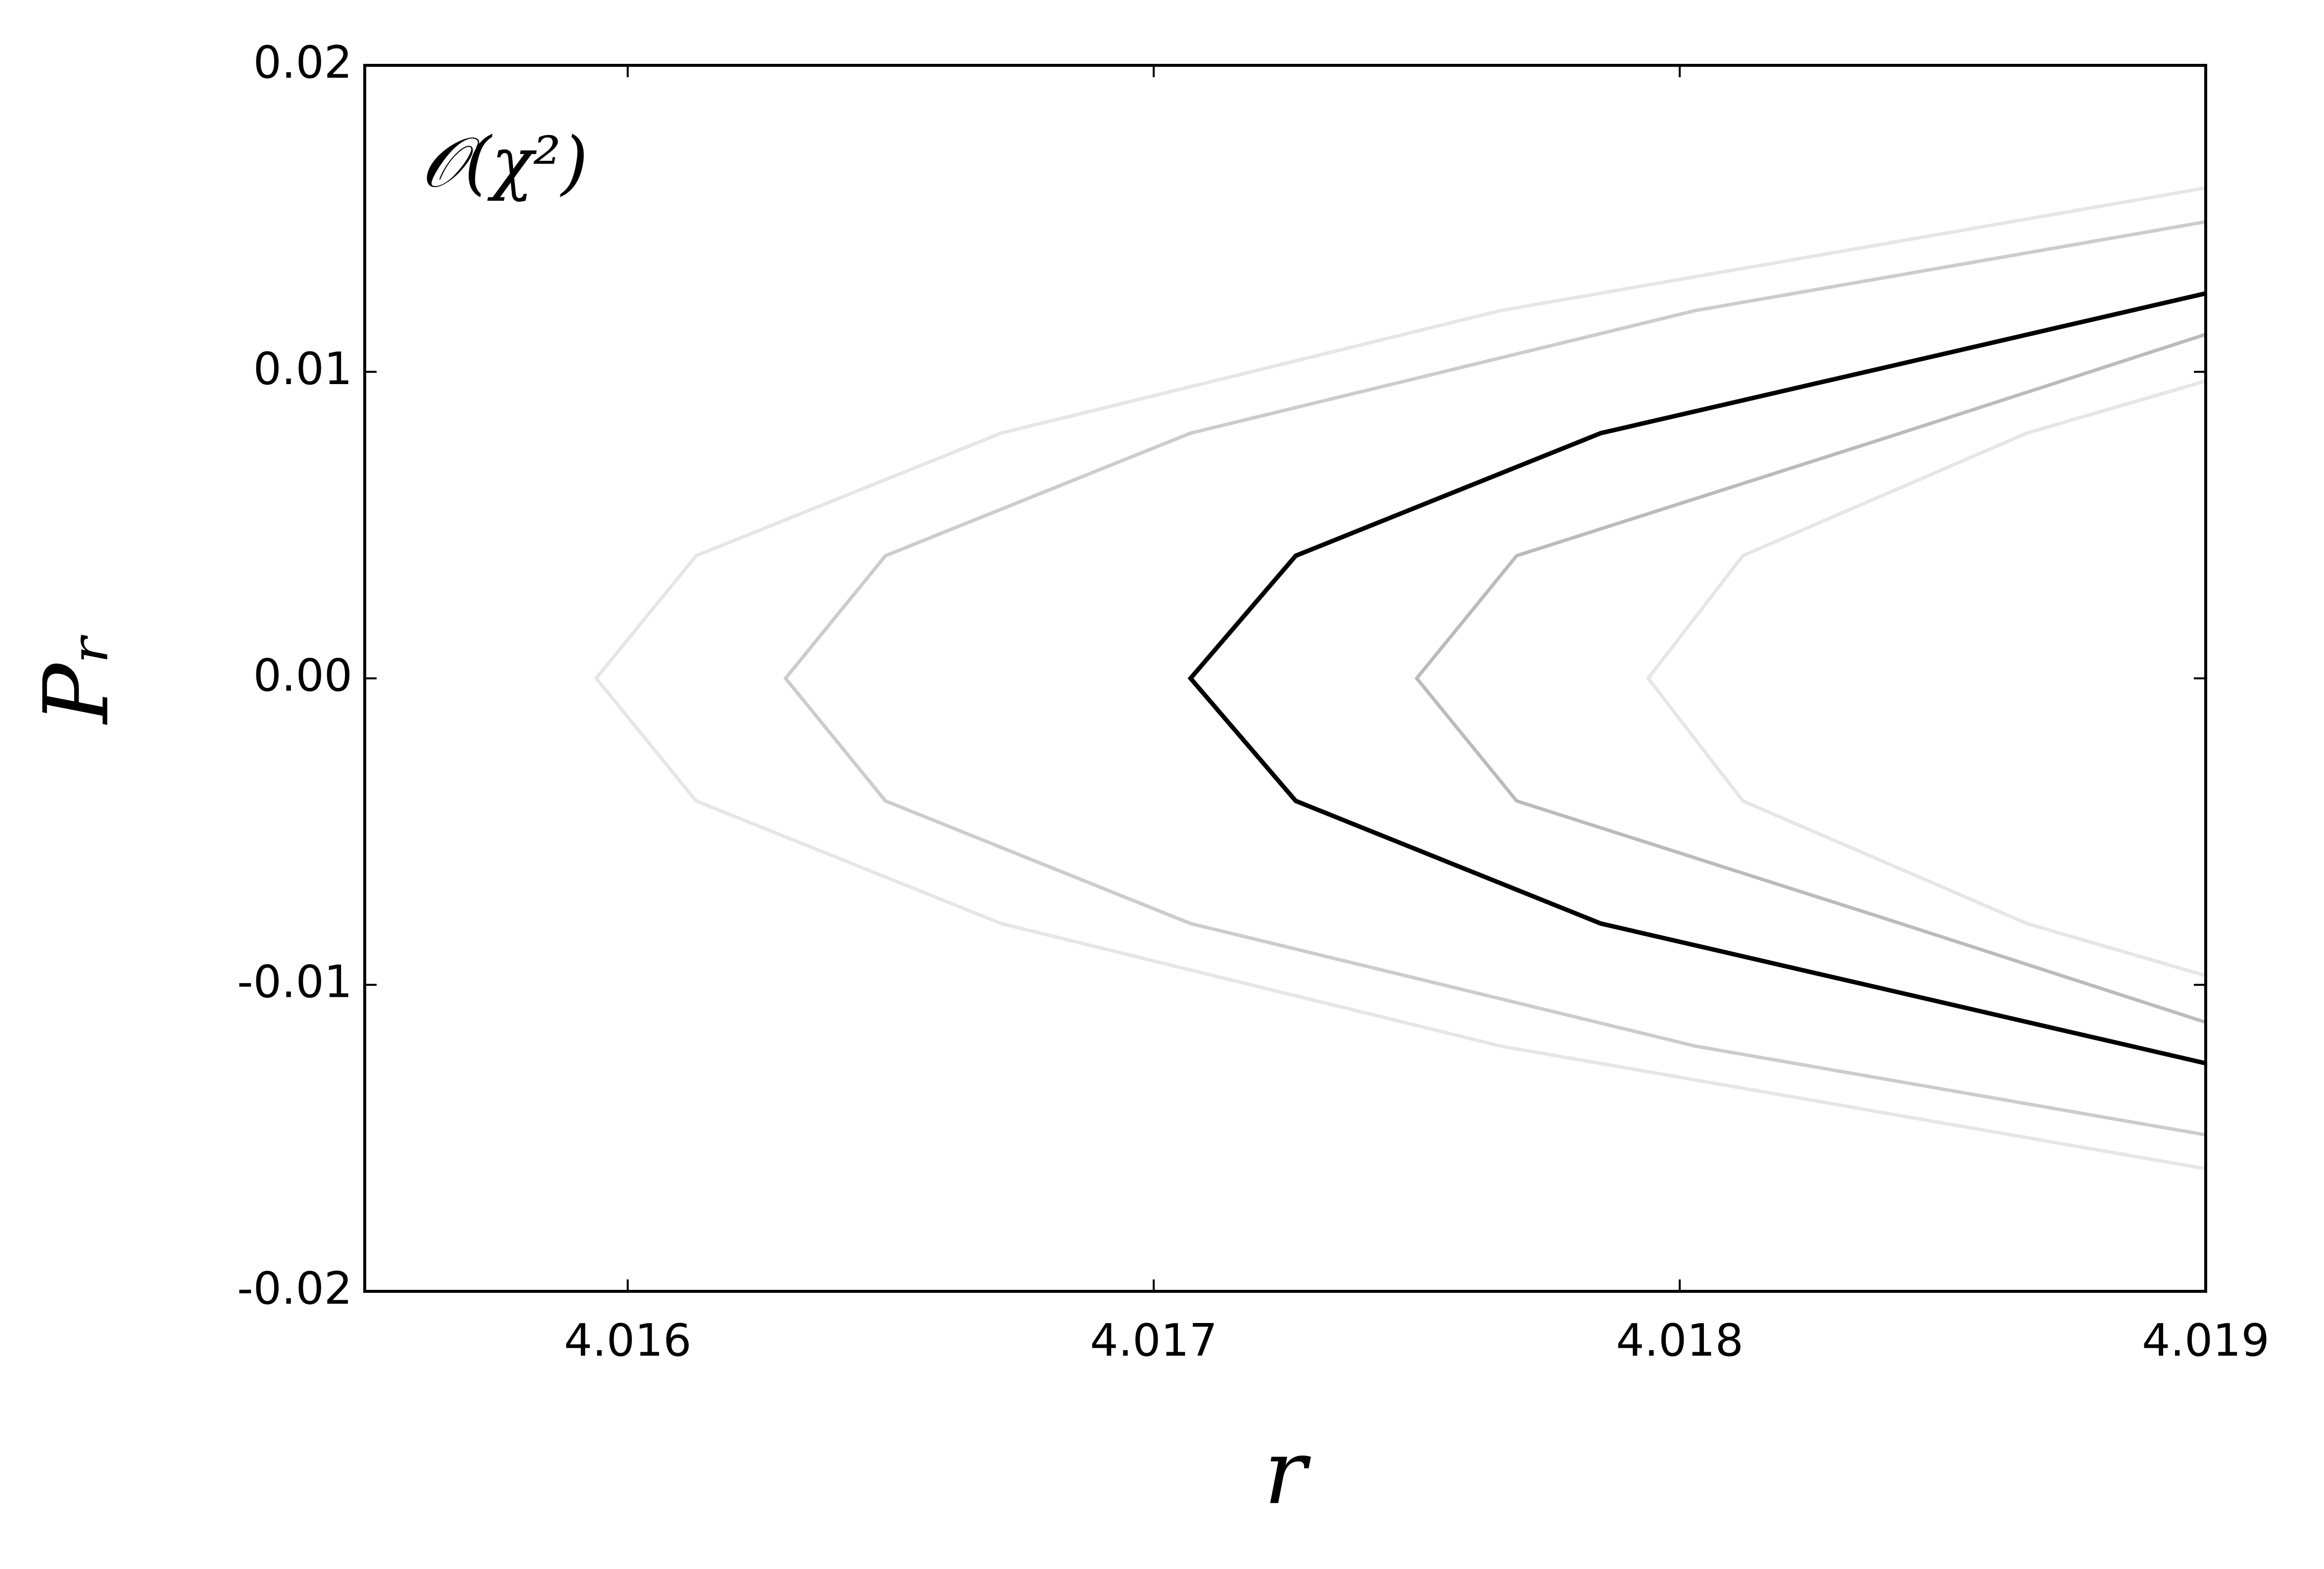 The image size is (2324, 1569). Describe the element at coordinates (294, 982) in the screenshot. I see `y-tick-label: -0.01` at that location.